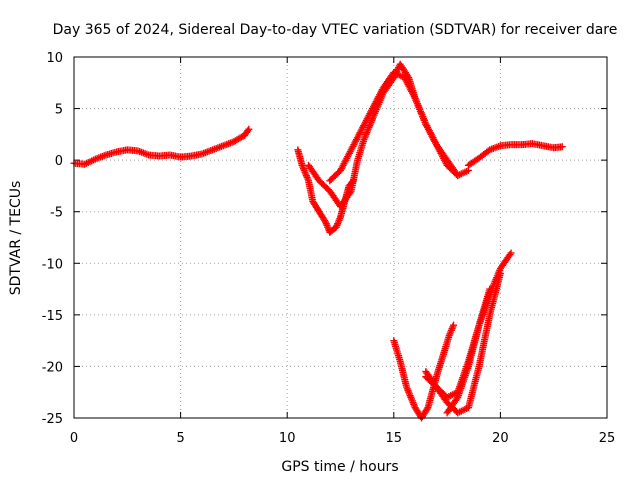 This screenshot has height=480, width=640. I want to click on x-tick-label: 15, so click(394, 438).